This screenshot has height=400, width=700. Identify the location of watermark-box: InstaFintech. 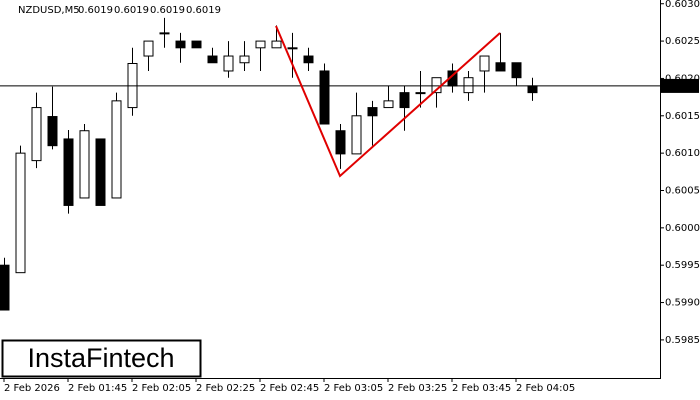
(101, 358).